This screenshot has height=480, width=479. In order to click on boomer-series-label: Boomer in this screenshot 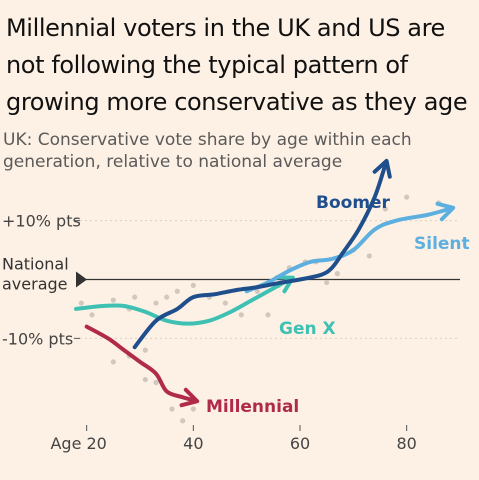, I will do `click(353, 203)`.